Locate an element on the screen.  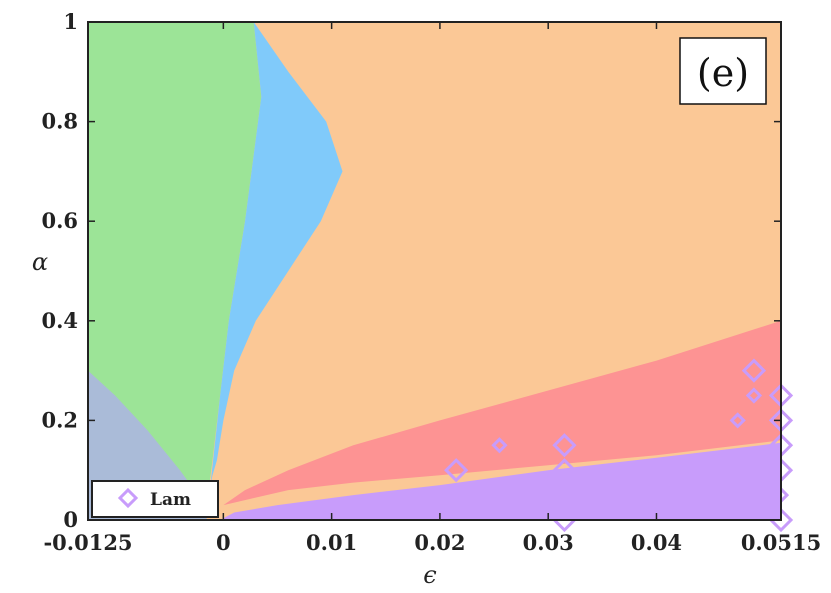
panel-label: (e) is located at coordinates (723, 73).